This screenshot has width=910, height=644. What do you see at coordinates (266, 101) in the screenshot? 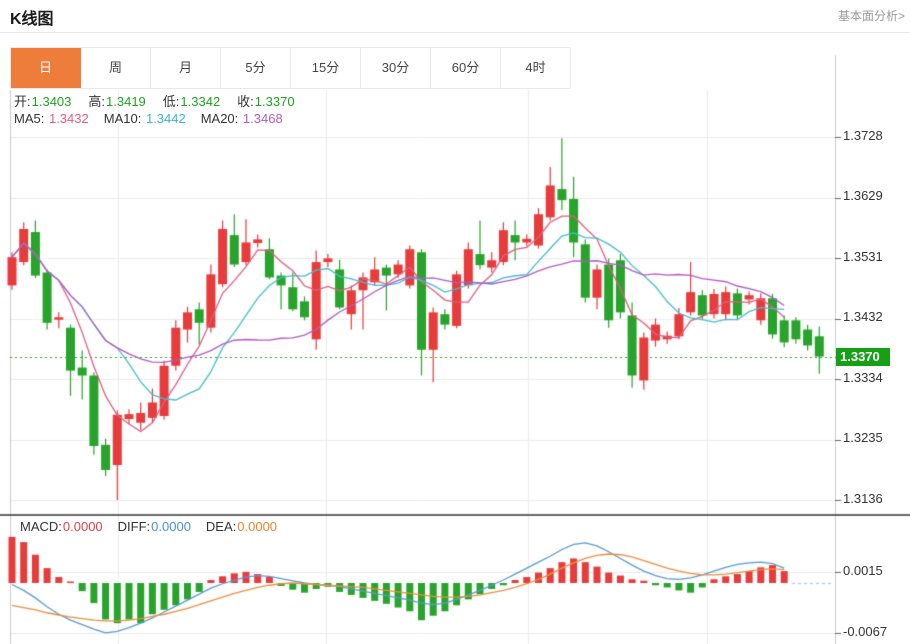
I see `close-readout: 收:1.3370` at bounding box center [266, 101].